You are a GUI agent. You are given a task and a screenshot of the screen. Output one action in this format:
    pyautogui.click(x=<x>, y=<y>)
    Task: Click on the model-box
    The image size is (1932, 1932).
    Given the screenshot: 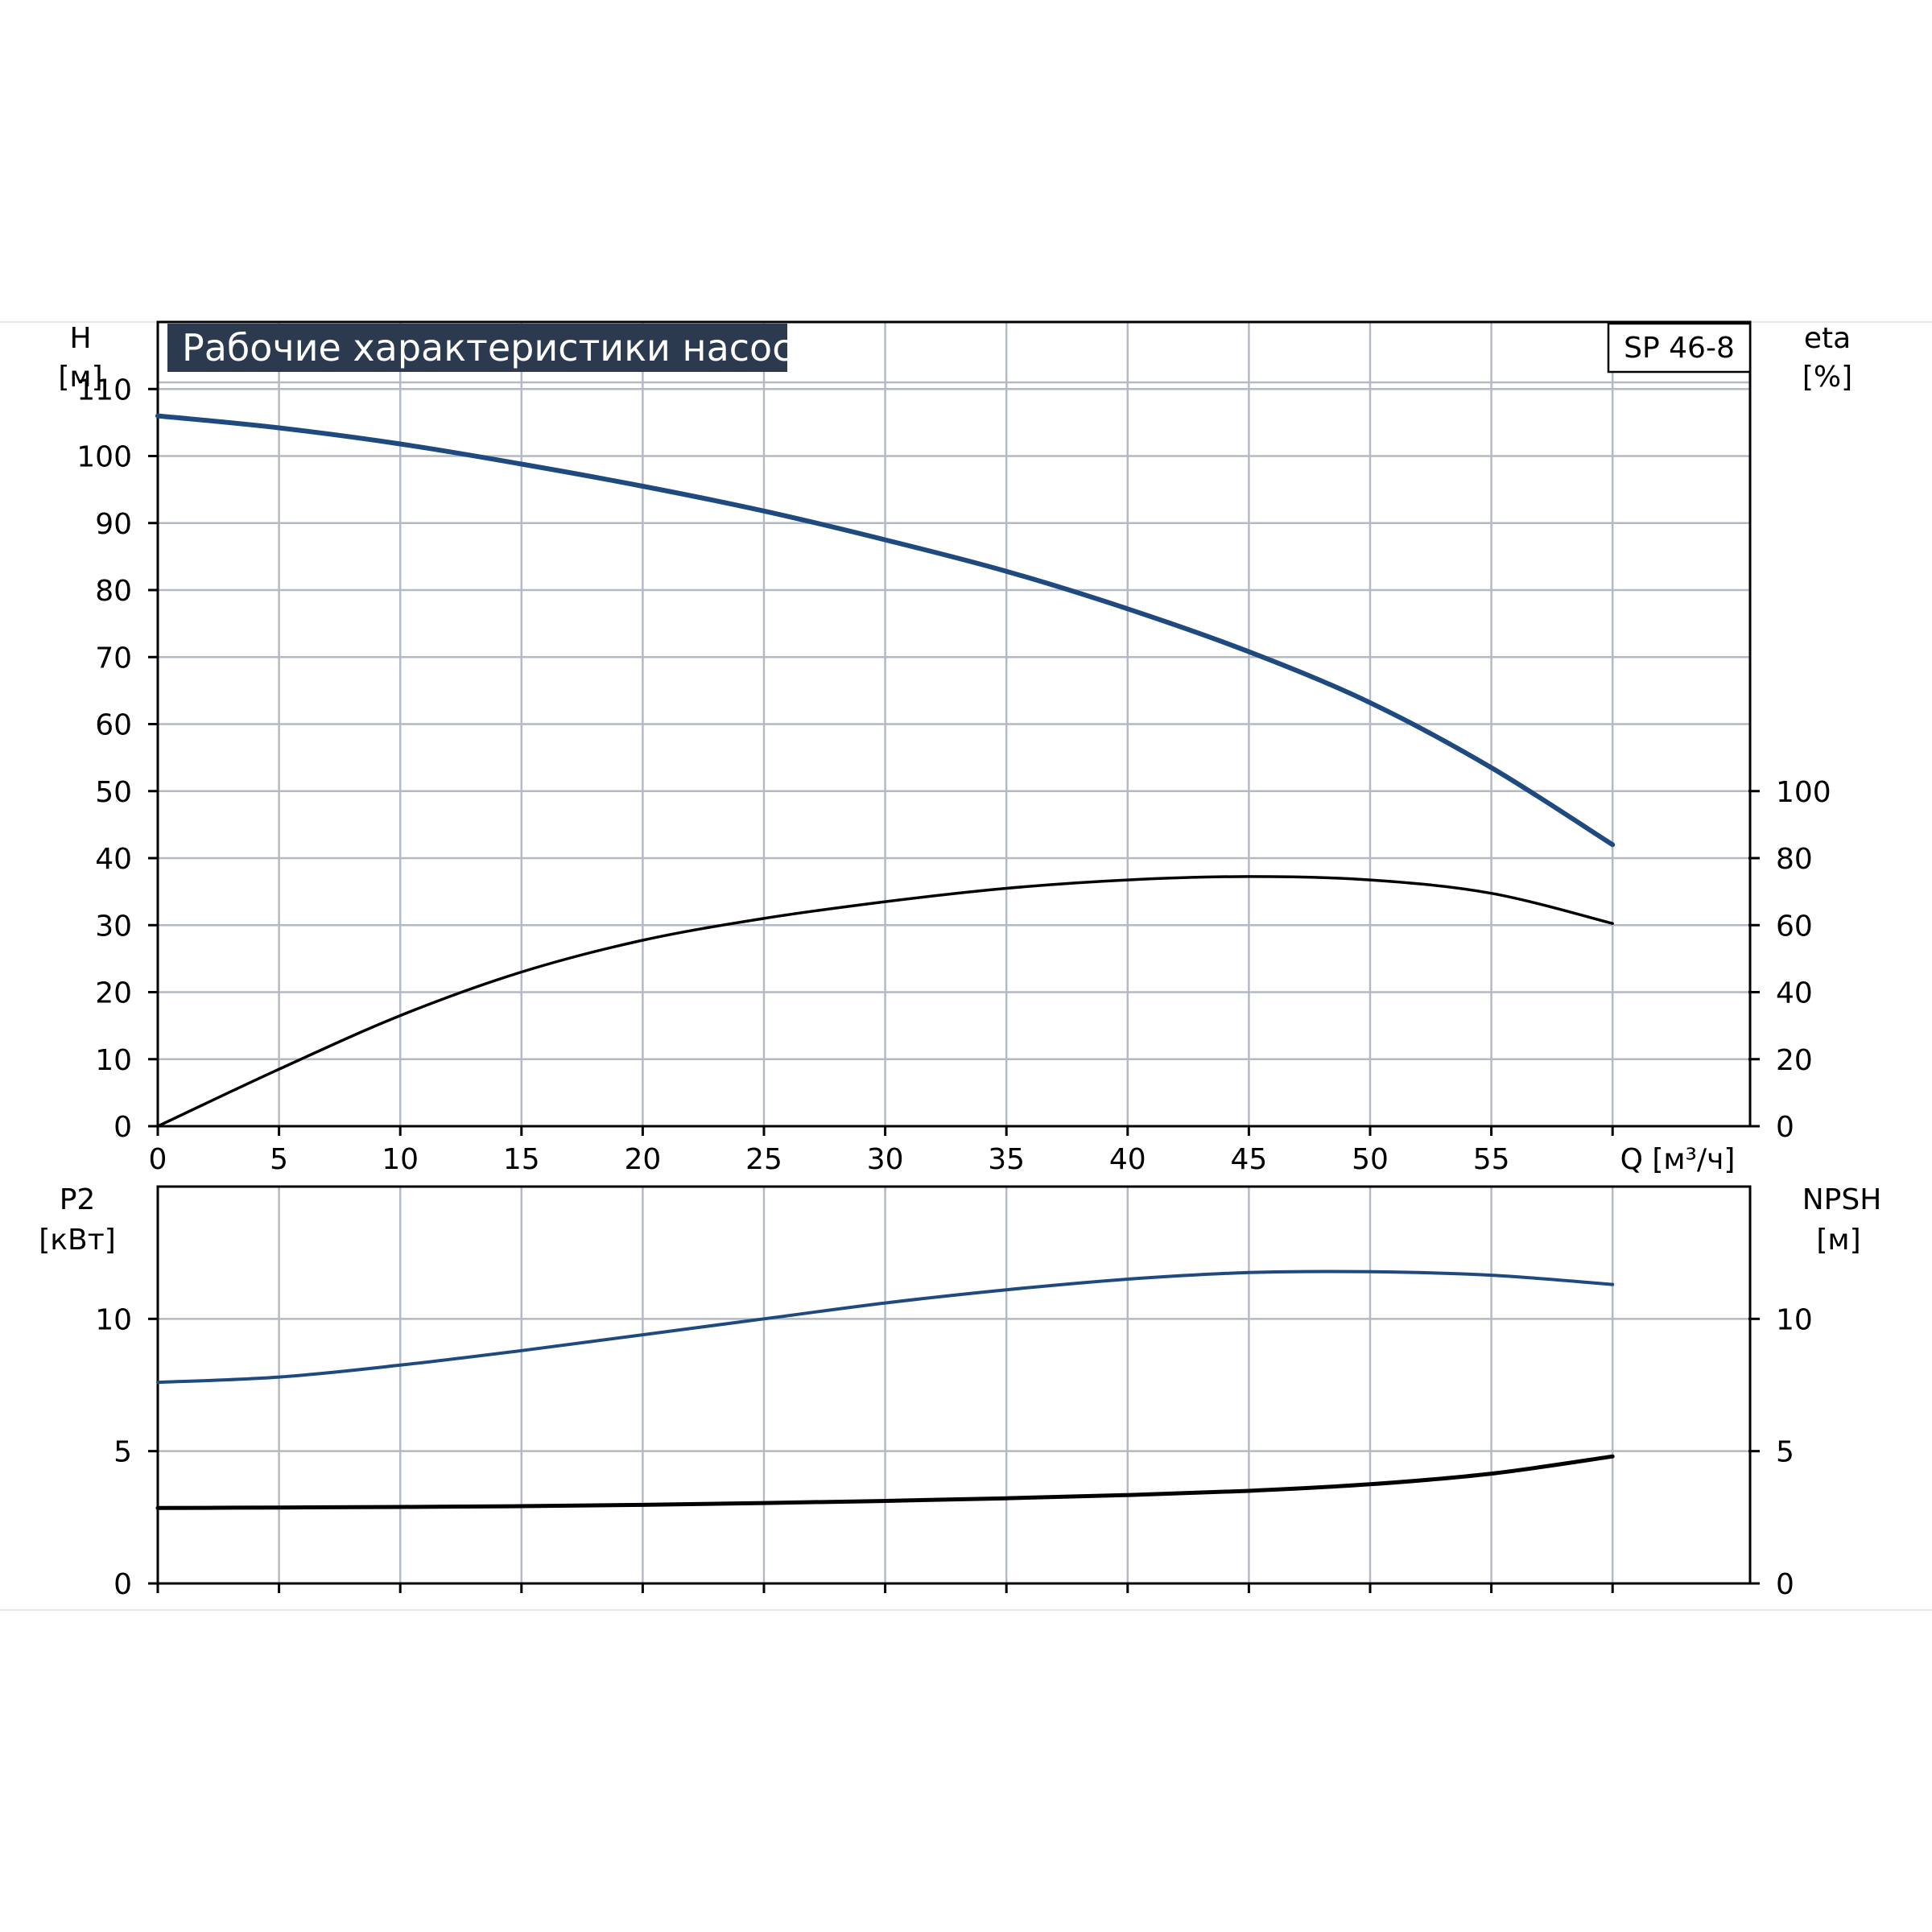 What is the action you would take?
    pyautogui.click(x=1680, y=348)
    